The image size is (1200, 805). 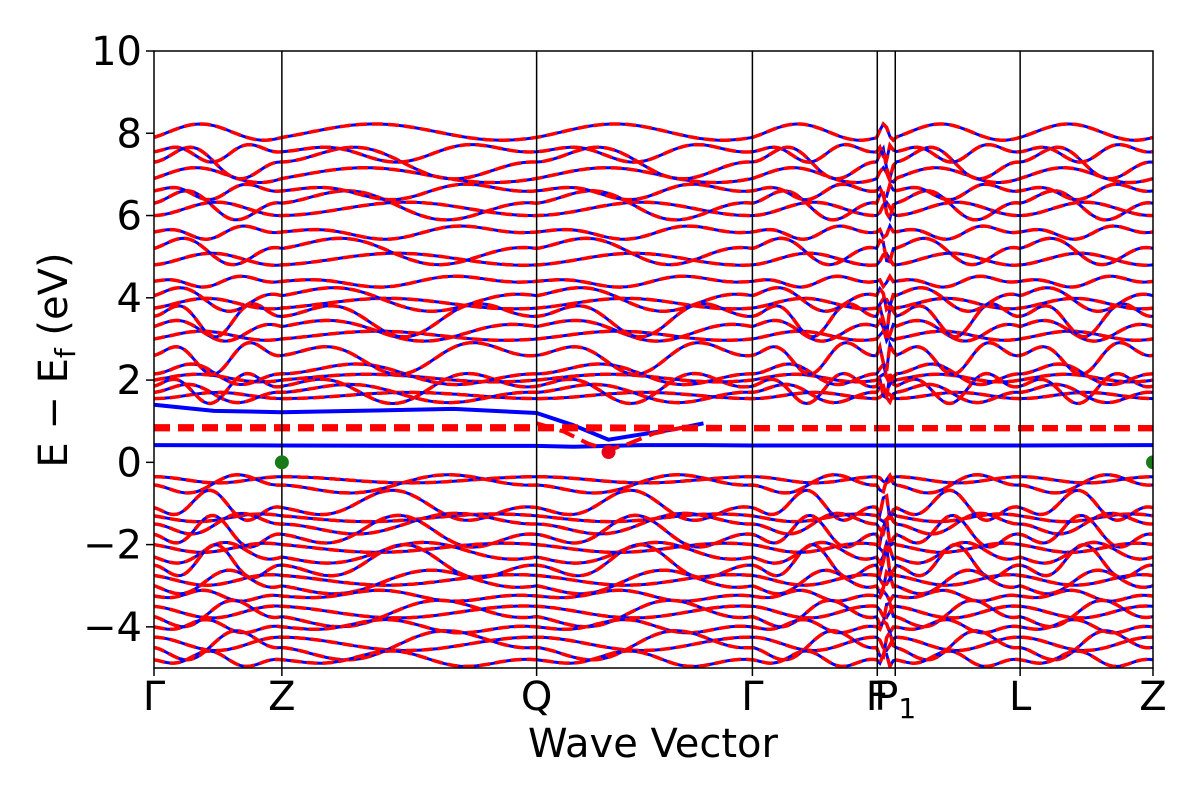 What do you see at coordinates (116, 52) in the screenshot?
I see `y-tick-label: 10` at bounding box center [116, 52].